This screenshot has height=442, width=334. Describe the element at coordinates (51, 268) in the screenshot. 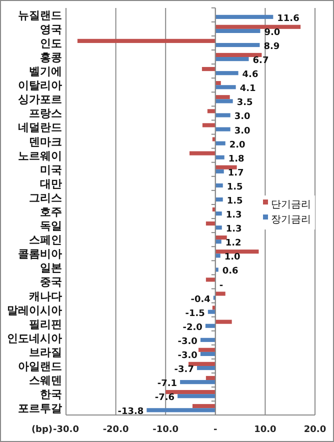

I see `y-tick-label: 일본` at that location.